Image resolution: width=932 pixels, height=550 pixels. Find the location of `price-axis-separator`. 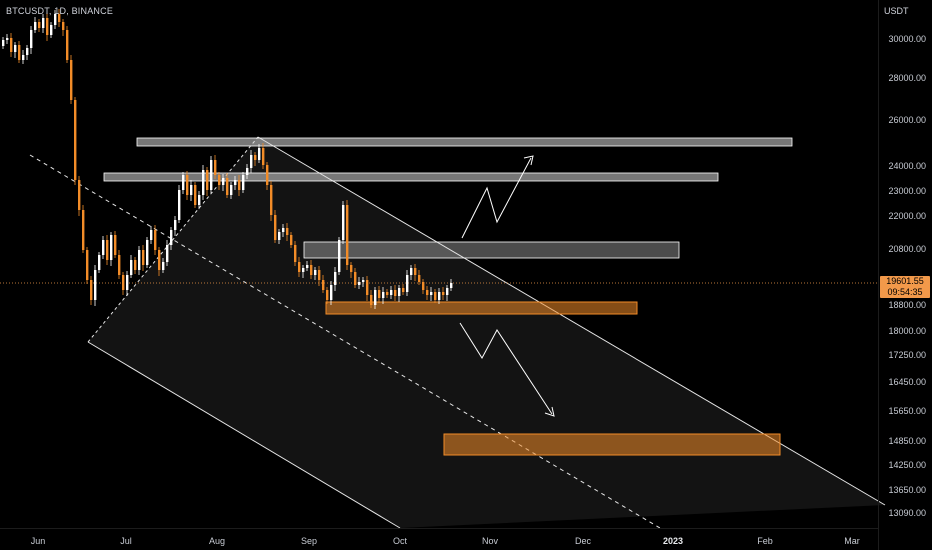

price-axis-separator is located at coordinates (878, 275).